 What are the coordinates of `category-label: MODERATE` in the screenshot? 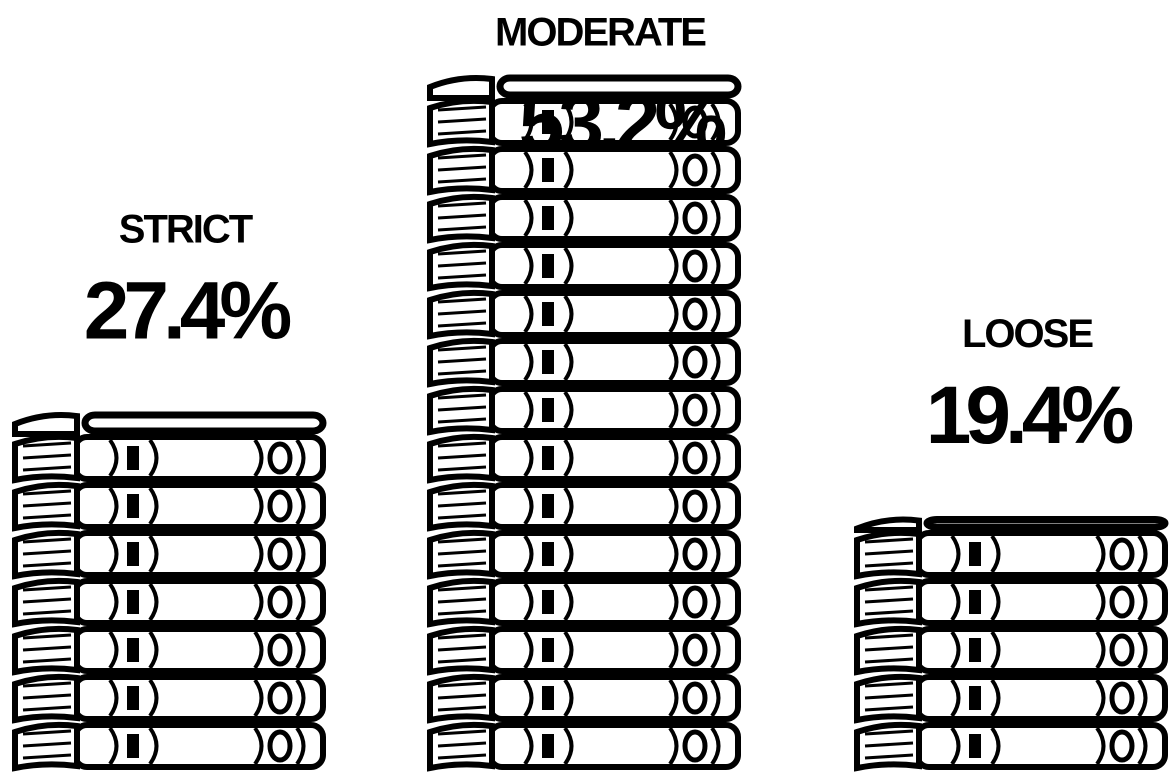 It's located at (600, 33).